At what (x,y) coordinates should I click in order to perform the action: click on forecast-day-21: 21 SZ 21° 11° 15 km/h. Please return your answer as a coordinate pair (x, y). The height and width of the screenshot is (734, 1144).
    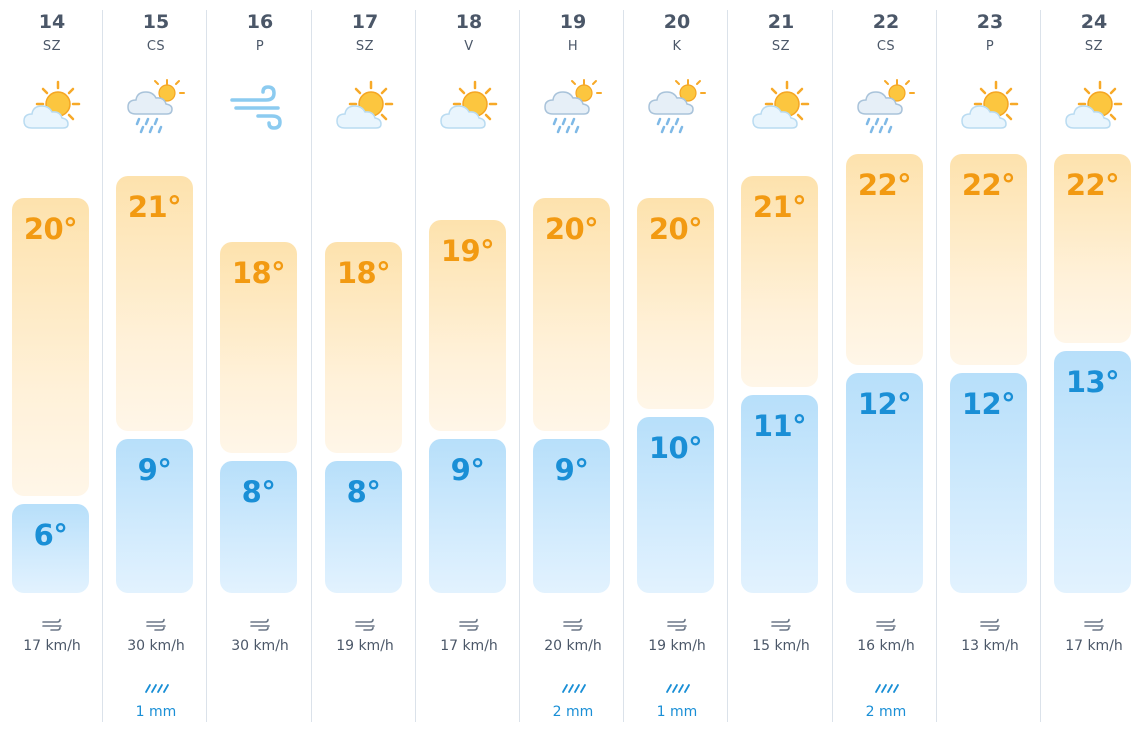
    Looking at the image, I should click on (781, 367).